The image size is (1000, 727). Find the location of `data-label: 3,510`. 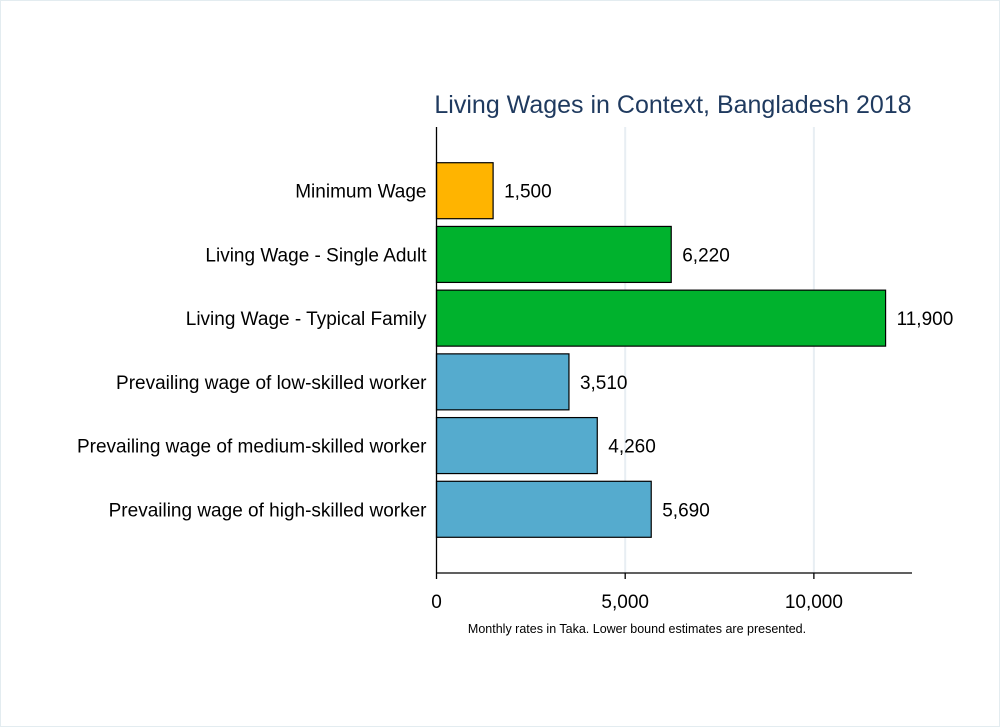

data-label: 3,510 is located at coordinates (604, 383).